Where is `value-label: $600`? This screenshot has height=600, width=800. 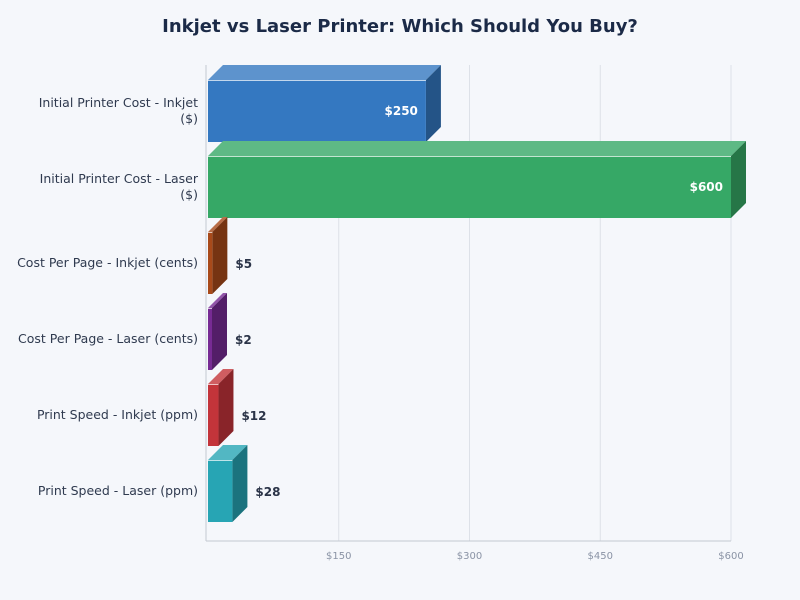 value-label: $600 is located at coordinates (706, 187).